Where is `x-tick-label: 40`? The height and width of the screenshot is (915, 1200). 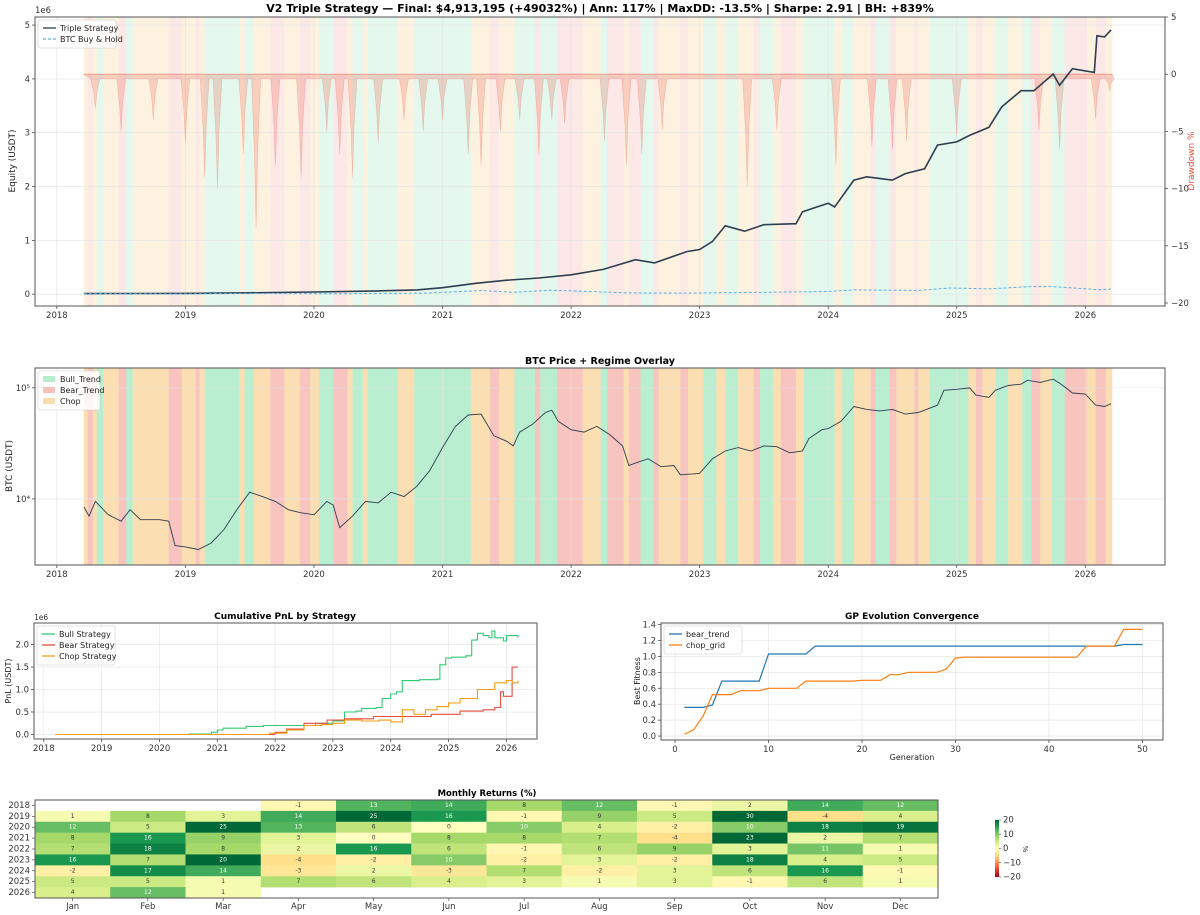 x-tick-label: 40 is located at coordinates (1049, 750).